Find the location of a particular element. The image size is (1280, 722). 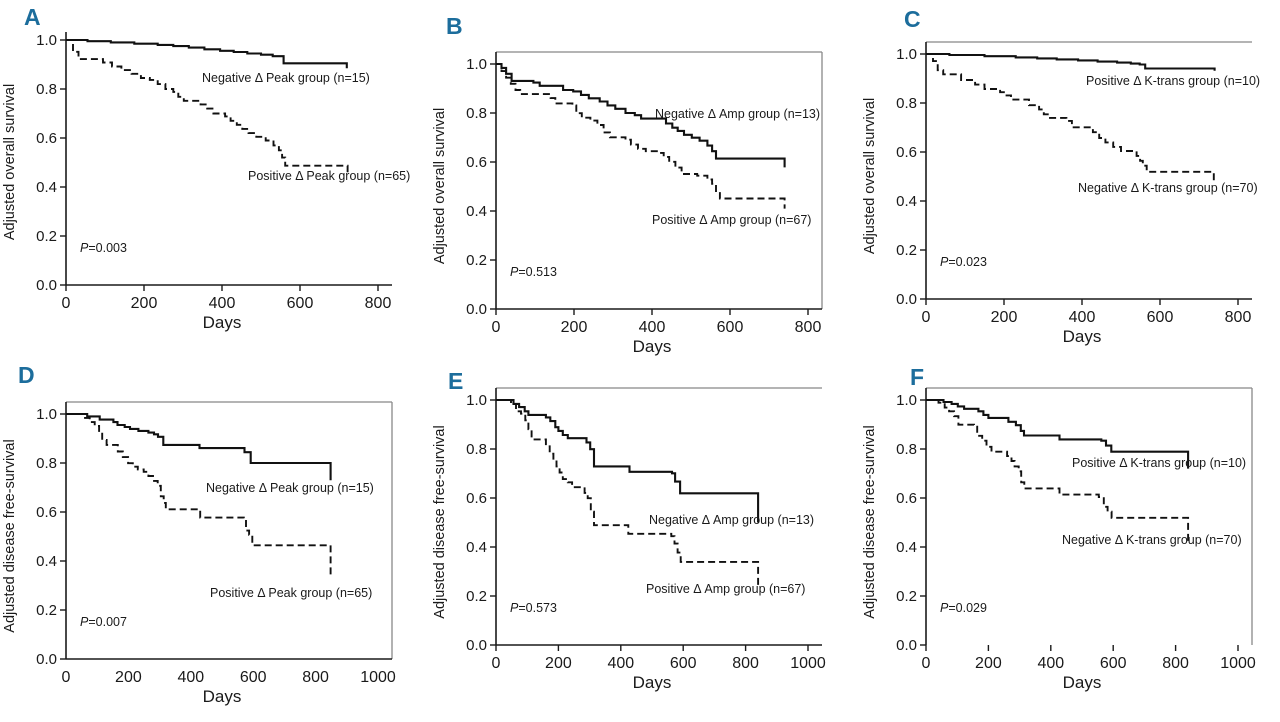

panel-letter-d: D is located at coordinates (26, 375).